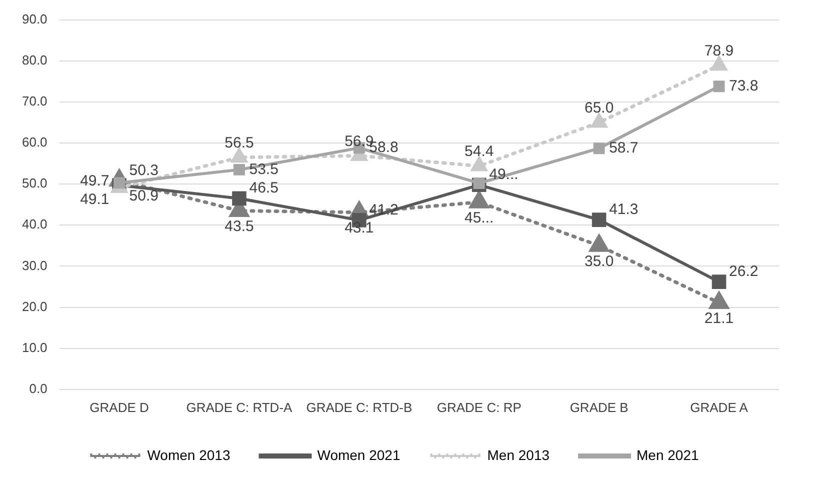 The width and height of the screenshot is (829, 478). I want to click on y-tick-label: 70.0, so click(35, 101).